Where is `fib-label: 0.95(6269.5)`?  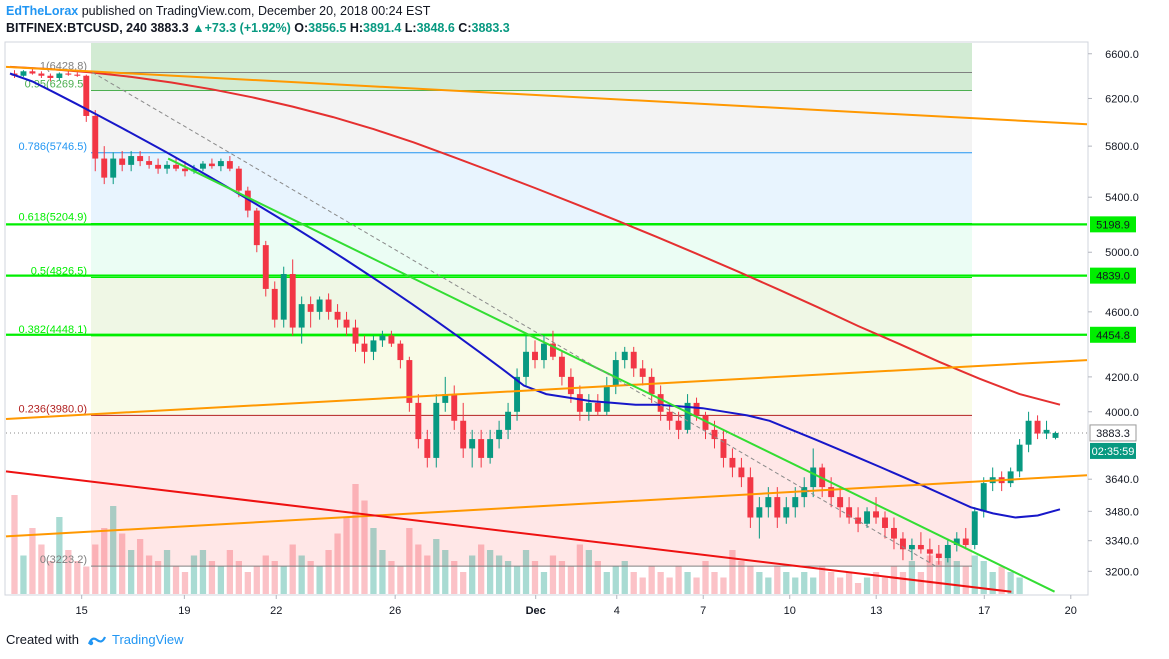
fib-label: 0.95(6269.5) is located at coordinates (56, 84).